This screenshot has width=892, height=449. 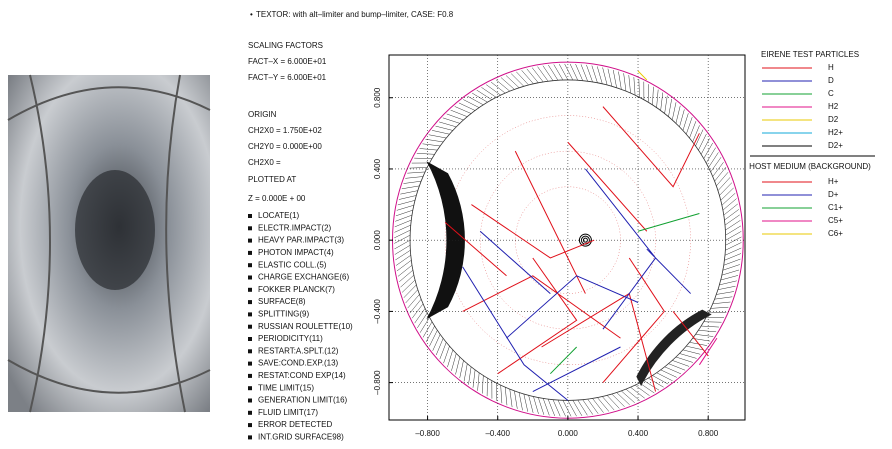 What do you see at coordinates (295, 424) in the screenshot?
I see `event-label: ERROR DETECTED` at bounding box center [295, 424].